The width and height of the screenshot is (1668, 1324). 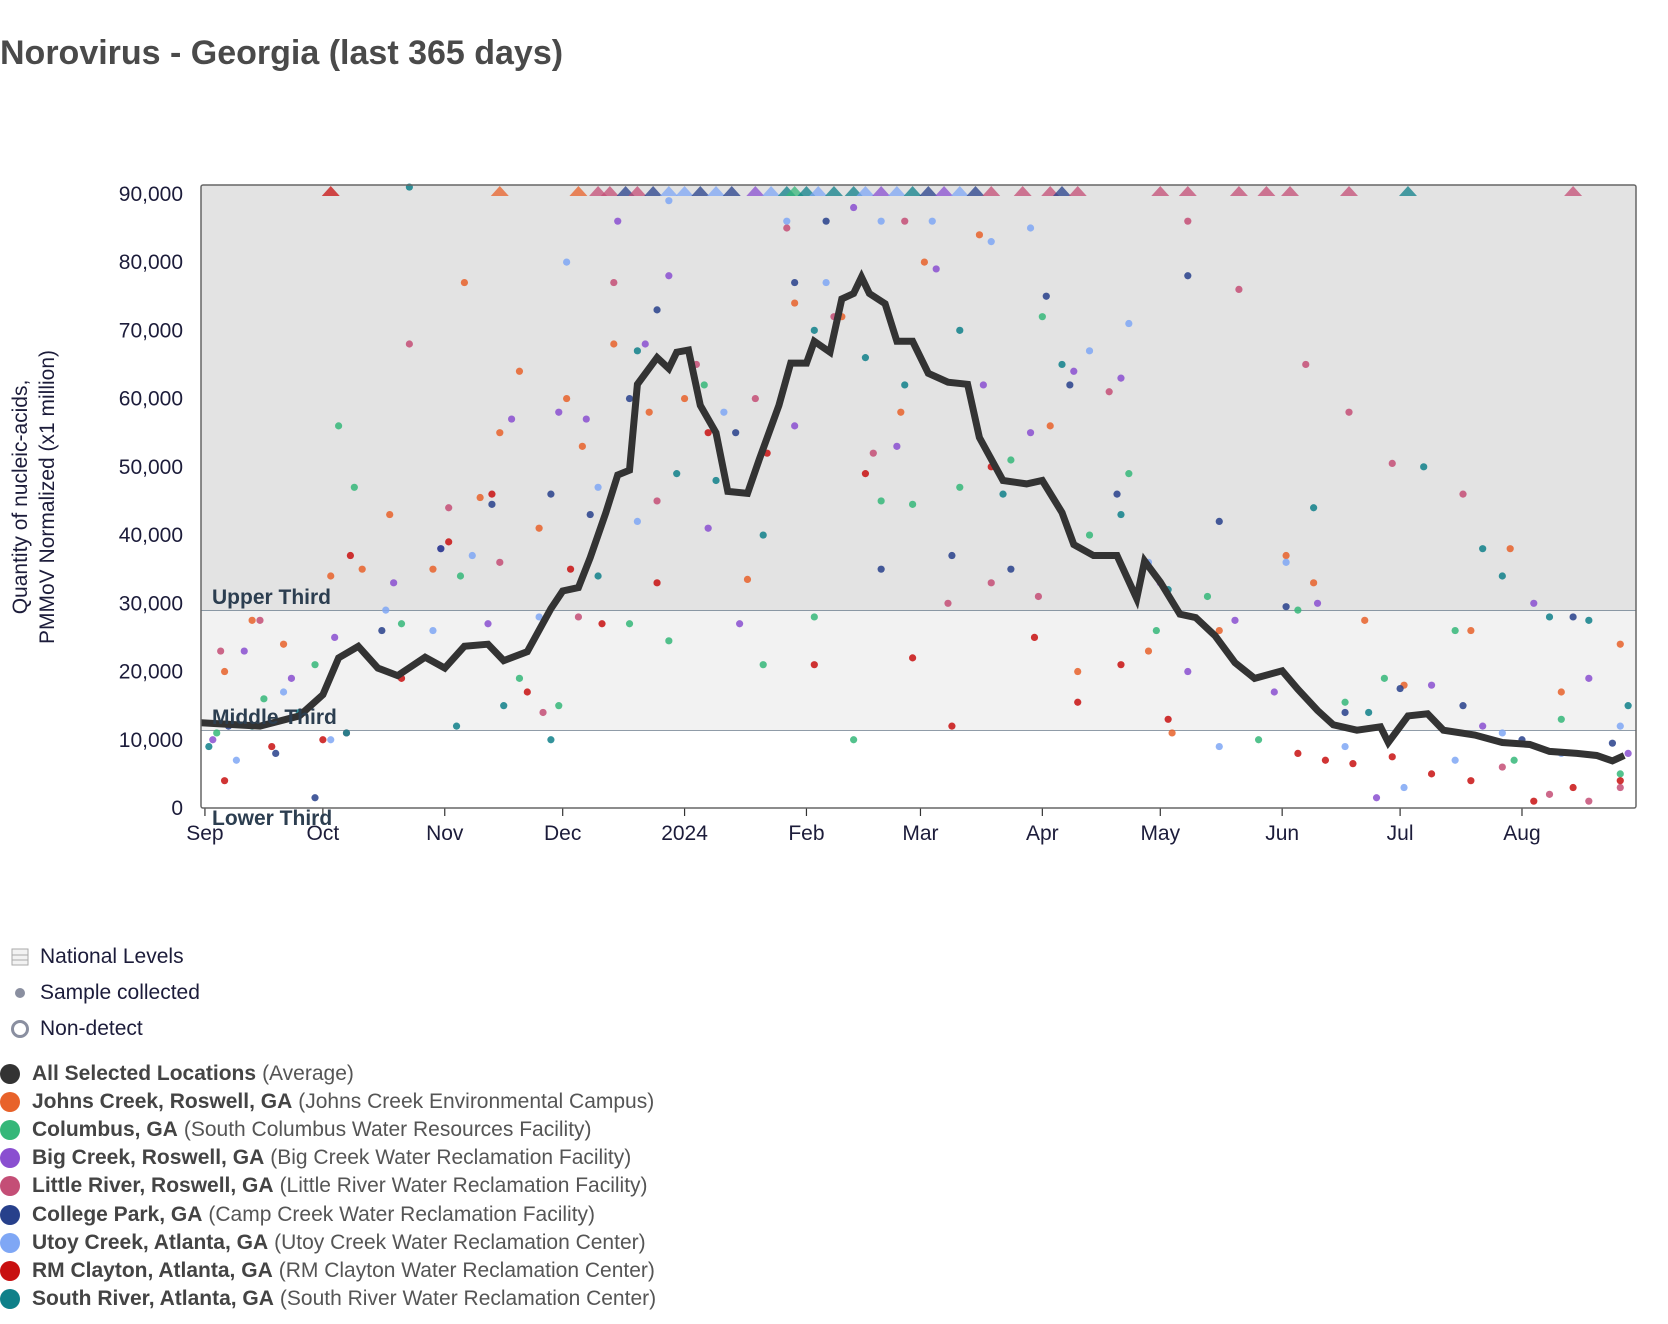 I want to click on series-name: South River, Atlanta, GA, so click(x=153, y=1298).